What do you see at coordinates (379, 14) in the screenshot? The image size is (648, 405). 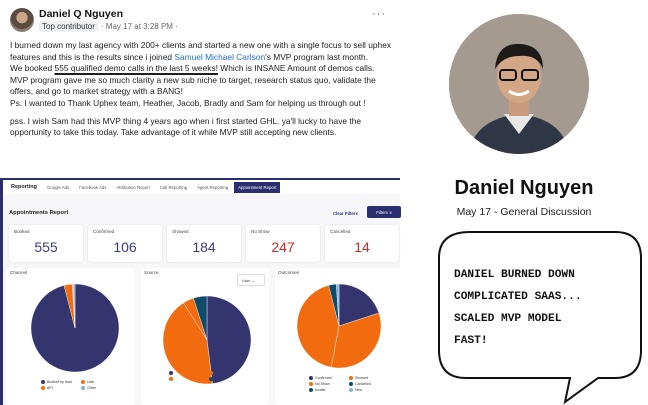 I see `more-options-icon: ···` at bounding box center [379, 14].